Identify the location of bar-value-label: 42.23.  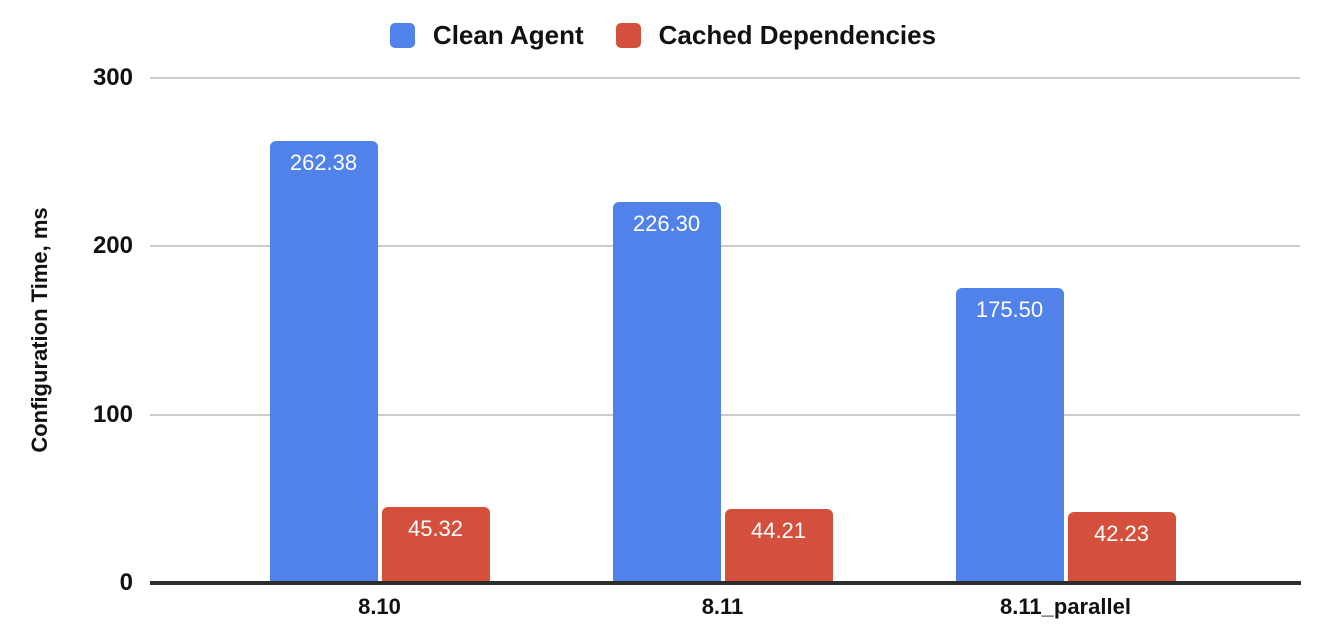
(1121, 533).